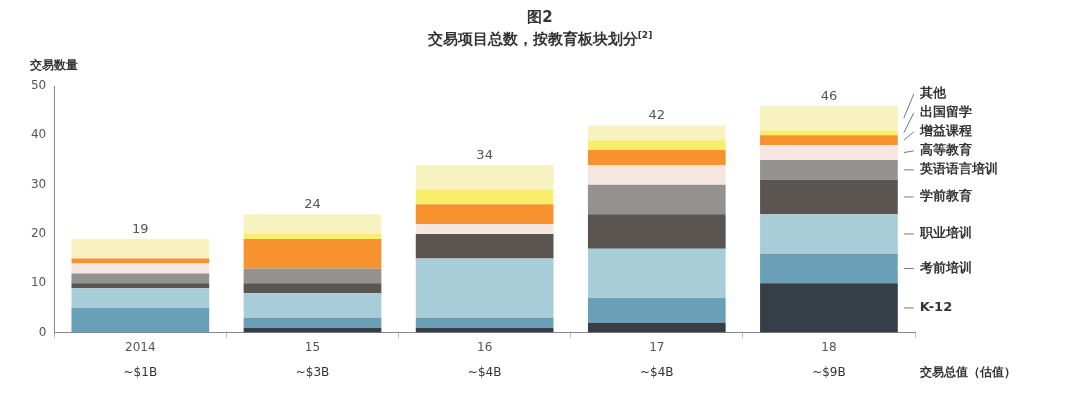 Image resolution: width=1080 pixels, height=413 pixels. What do you see at coordinates (945, 112) in the screenshot?
I see `series-label: 出国留学` at bounding box center [945, 112].